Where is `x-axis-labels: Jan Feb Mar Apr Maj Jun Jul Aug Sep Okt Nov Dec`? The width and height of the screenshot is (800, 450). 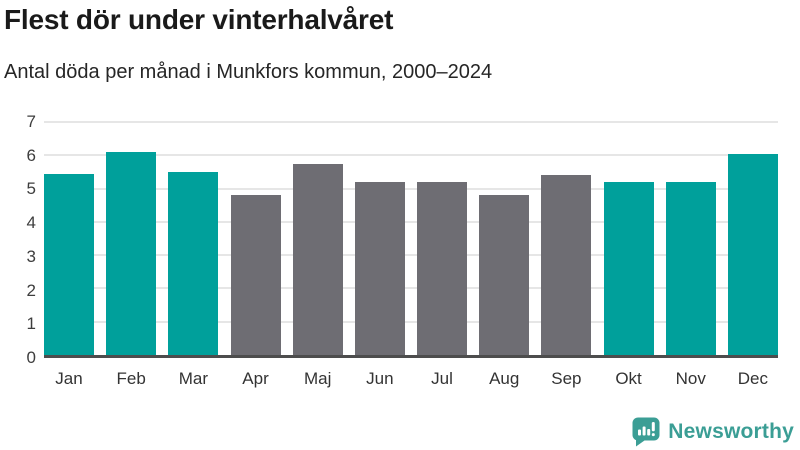 x-axis-labels: Jan Feb Mar Apr Maj Jun Jul Aug Sep Okt Nov Dec is located at coordinates (411, 379).